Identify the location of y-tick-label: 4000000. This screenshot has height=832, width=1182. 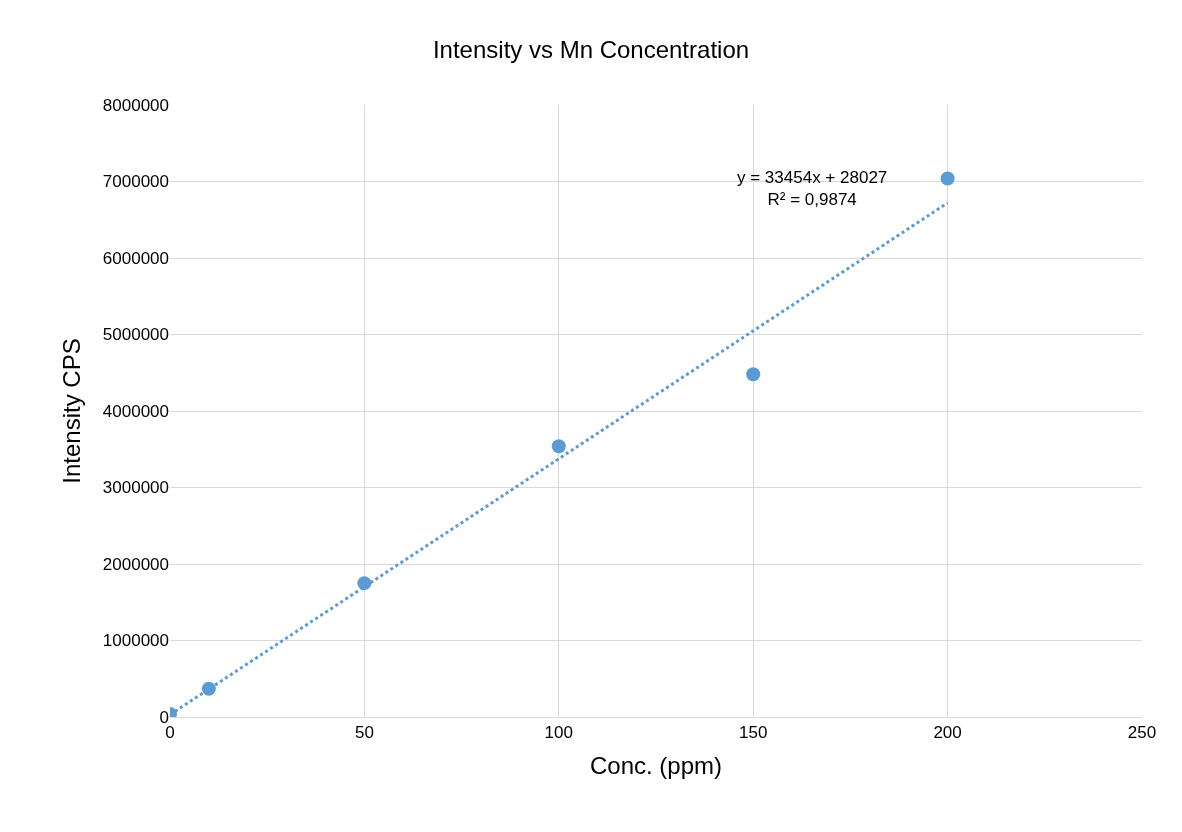
(135, 411).